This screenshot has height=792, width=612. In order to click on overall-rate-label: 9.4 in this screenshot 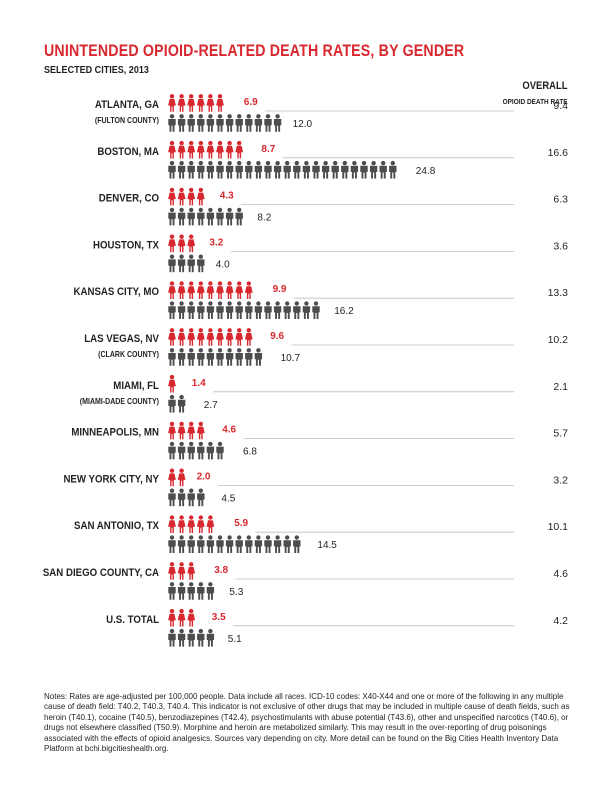, I will do `click(560, 106)`.